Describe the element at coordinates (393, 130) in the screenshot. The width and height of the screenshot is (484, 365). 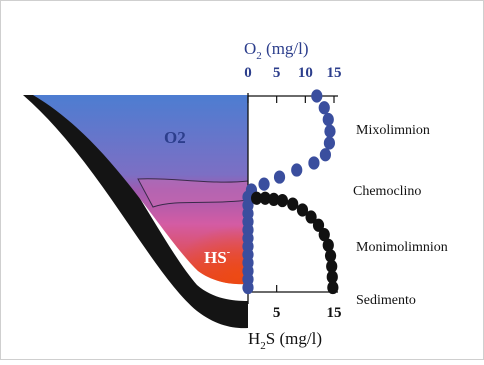
I see `layer-label-mixolimnion: Mixolimnion` at that location.